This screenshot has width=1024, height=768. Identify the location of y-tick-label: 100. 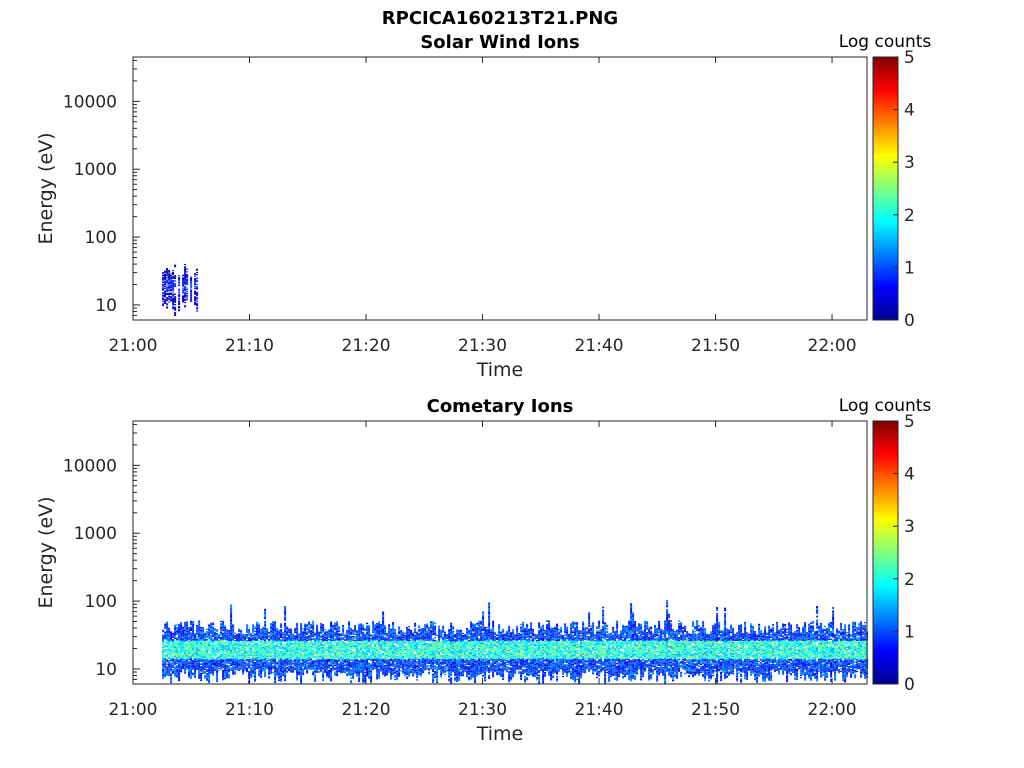
(101, 238).